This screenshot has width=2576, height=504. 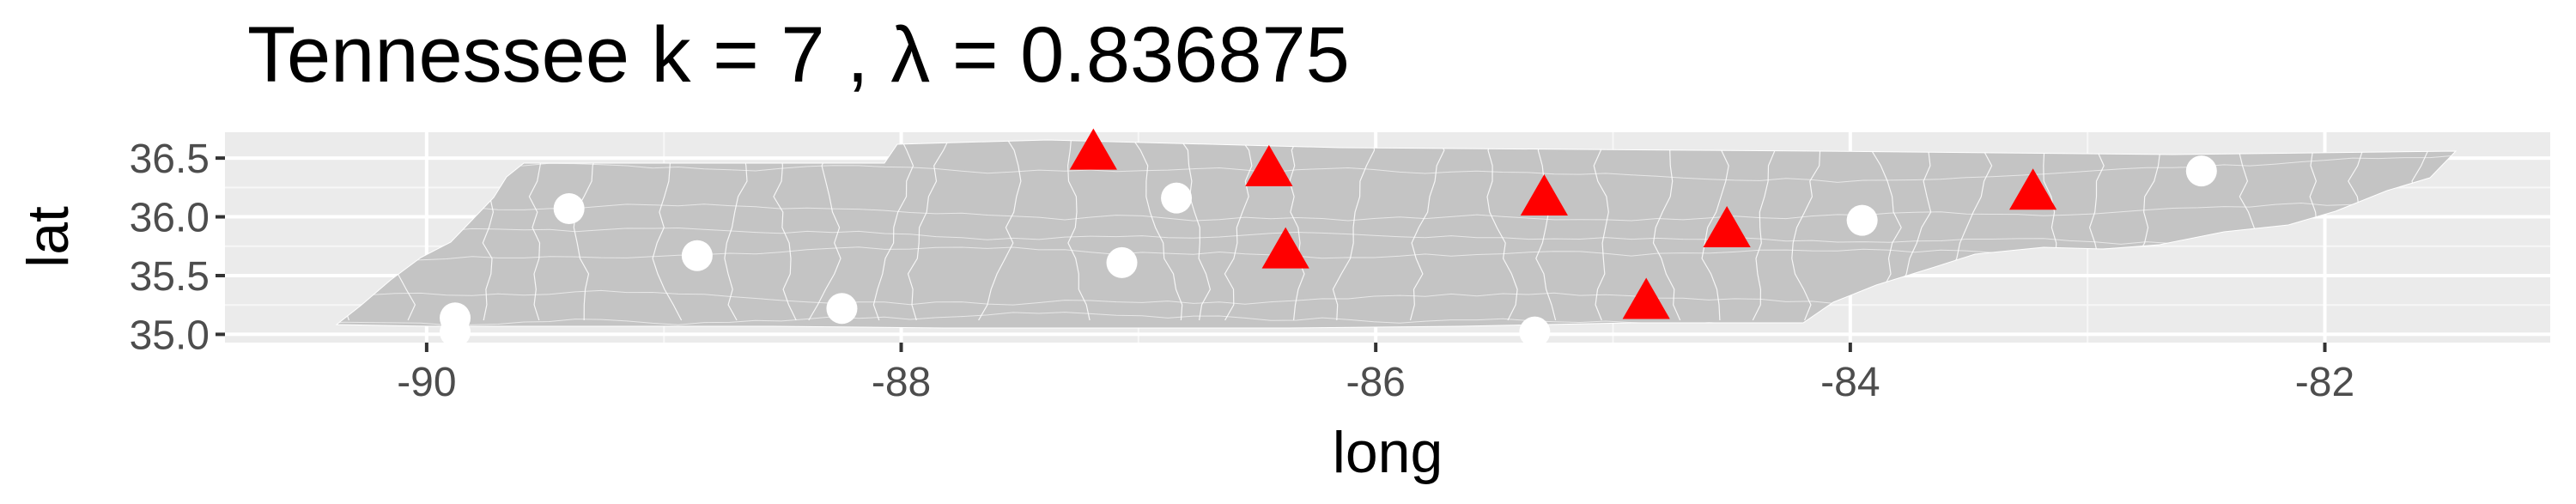 I want to click on x-tick-label: -82, so click(x=2324, y=382).